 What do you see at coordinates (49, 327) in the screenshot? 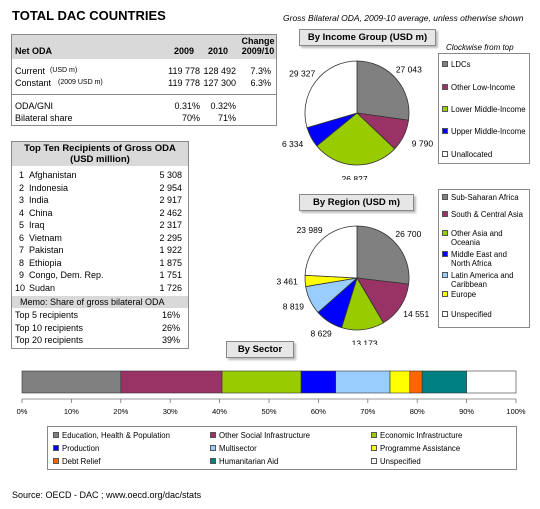
I see `memo-row-label: Top 10 recipients` at bounding box center [49, 327].